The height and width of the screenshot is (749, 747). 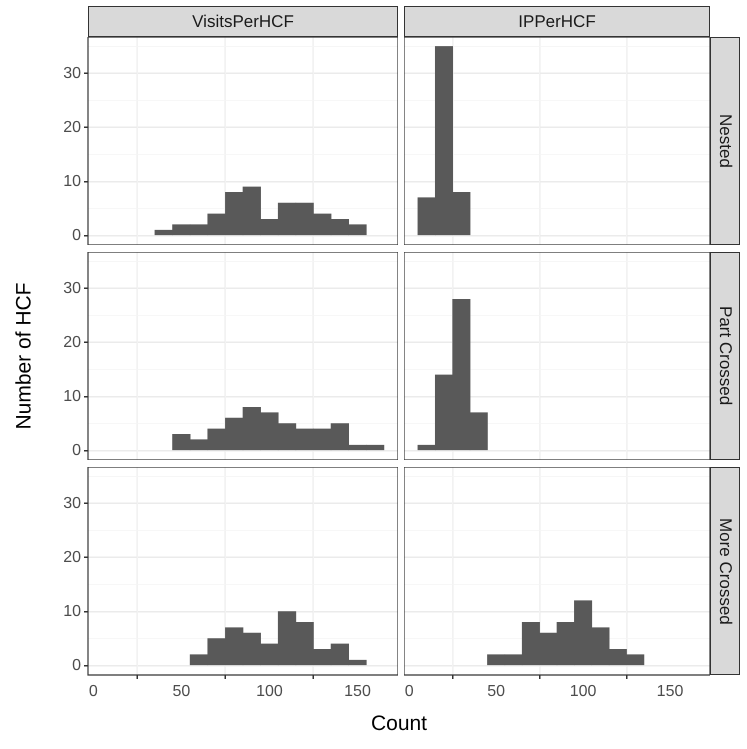 What do you see at coordinates (725, 571) in the screenshot?
I see `text: More Crossed` at bounding box center [725, 571].